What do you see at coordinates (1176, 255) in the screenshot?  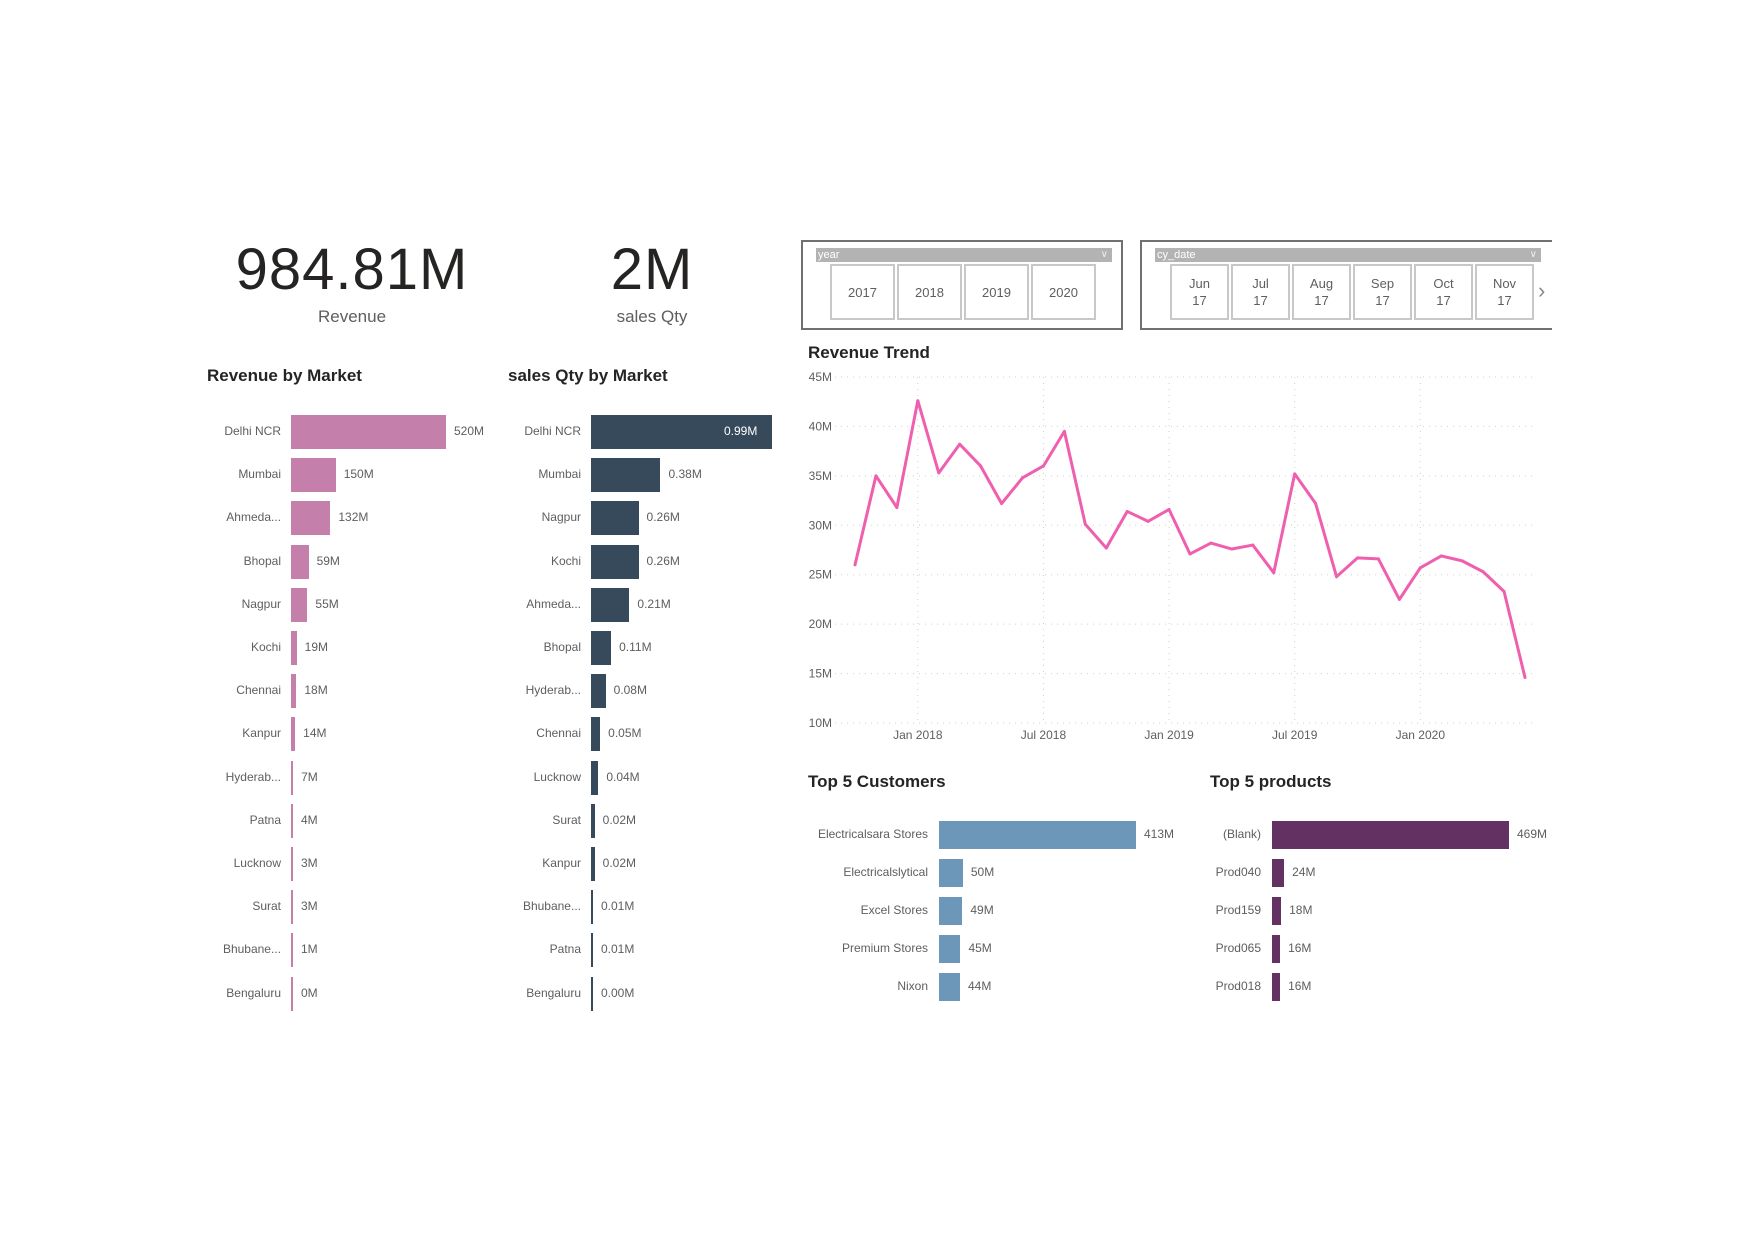 I see `date-slicer-title: cy_date` at bounding box center [1176, 255].